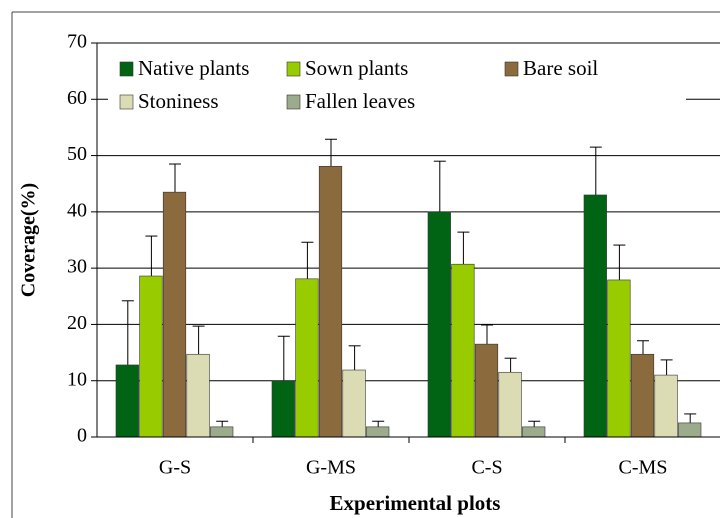  I want to click on y-axis-label: Coverage(%), so click(29, 240).